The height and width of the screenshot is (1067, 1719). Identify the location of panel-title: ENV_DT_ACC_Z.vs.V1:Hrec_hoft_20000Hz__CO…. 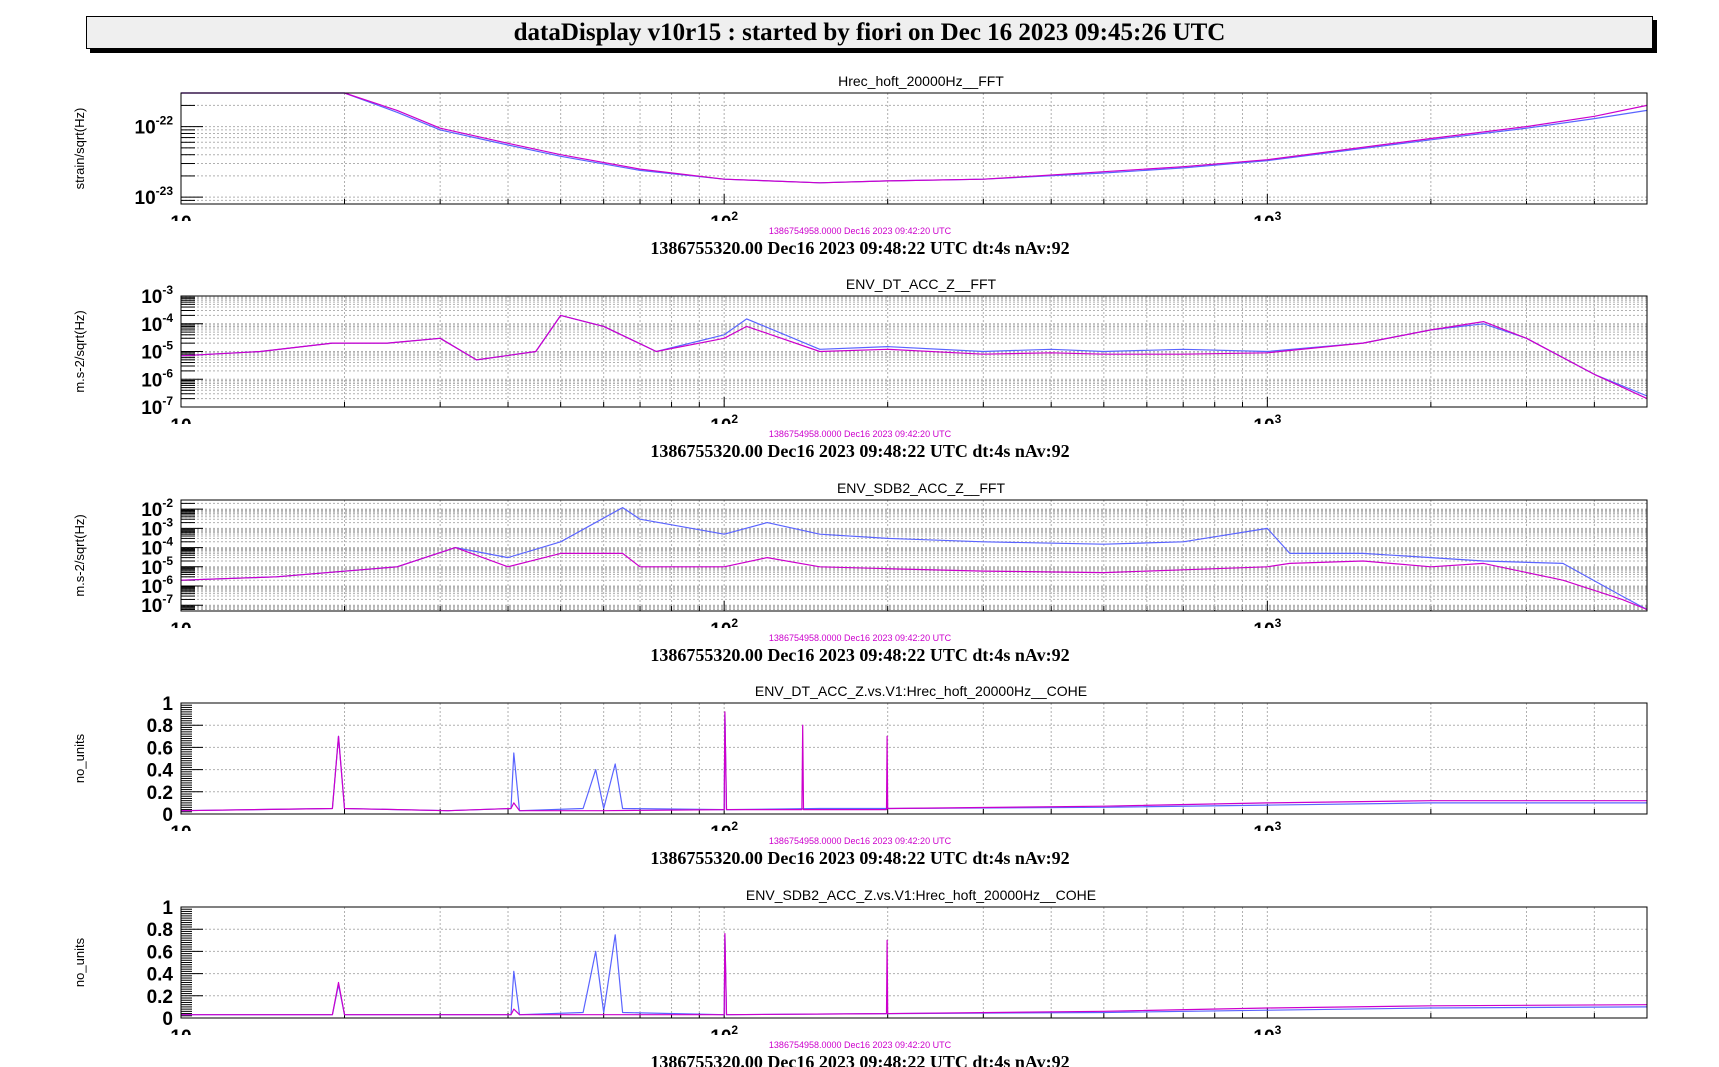
(921, 691).